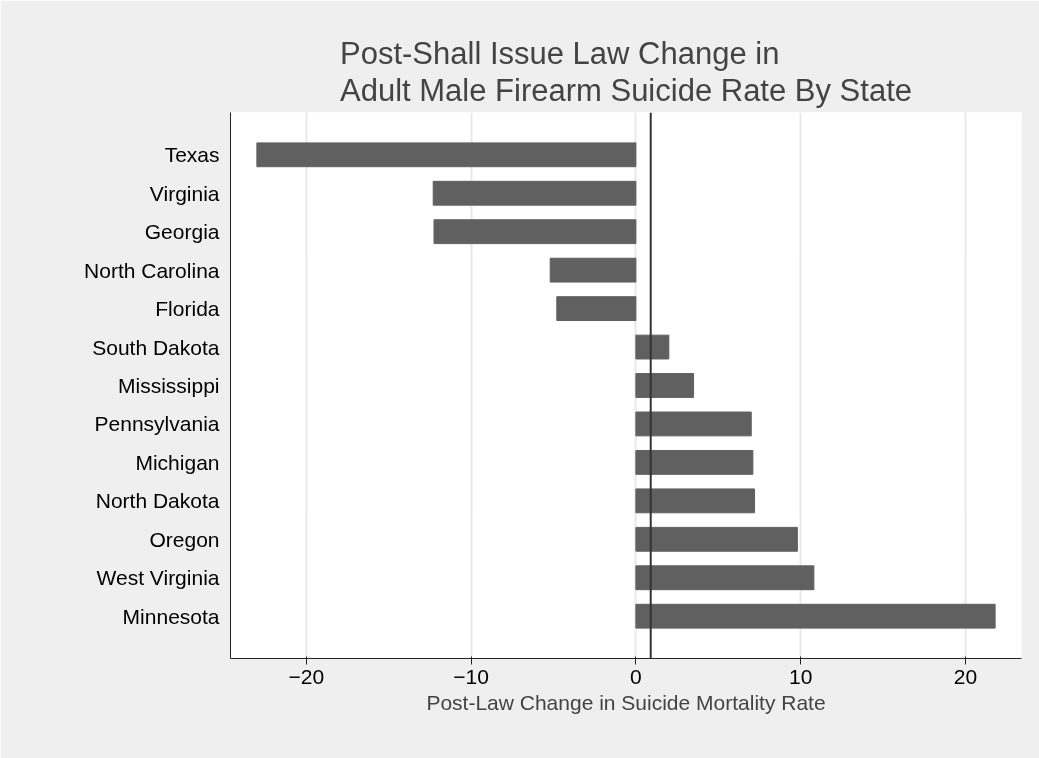 This screenshot has height=758, width=1039. I want to click on y-tick-label: Florida, so click(187, 309).